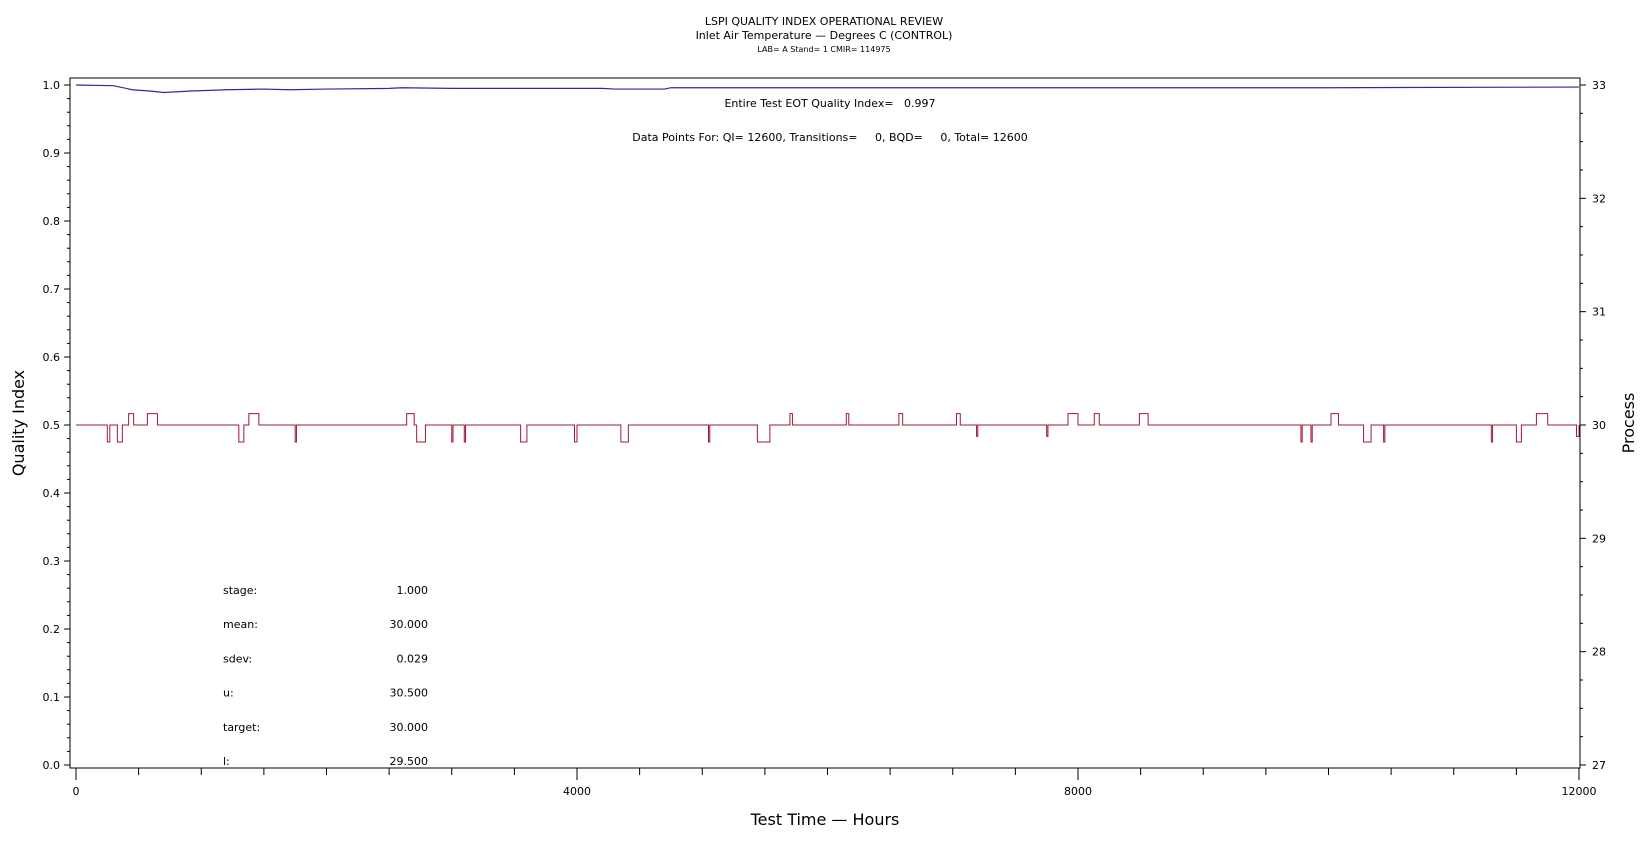 Image resolution: width=1648 pixels, height=845 pixels. Describe the element at coordinates (1599, 652) in the screenshot. I see `y-right-tick-label: 28` at that location.